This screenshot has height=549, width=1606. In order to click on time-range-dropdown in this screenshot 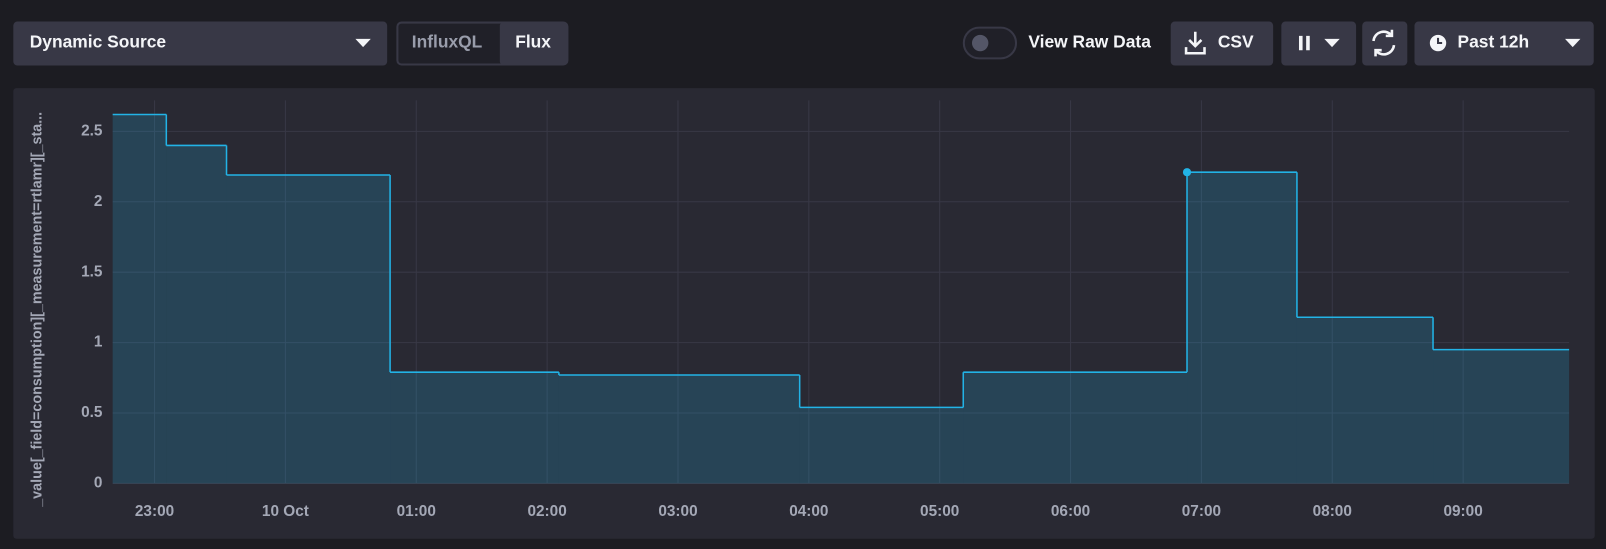, I will do `click(1504, 43)`.